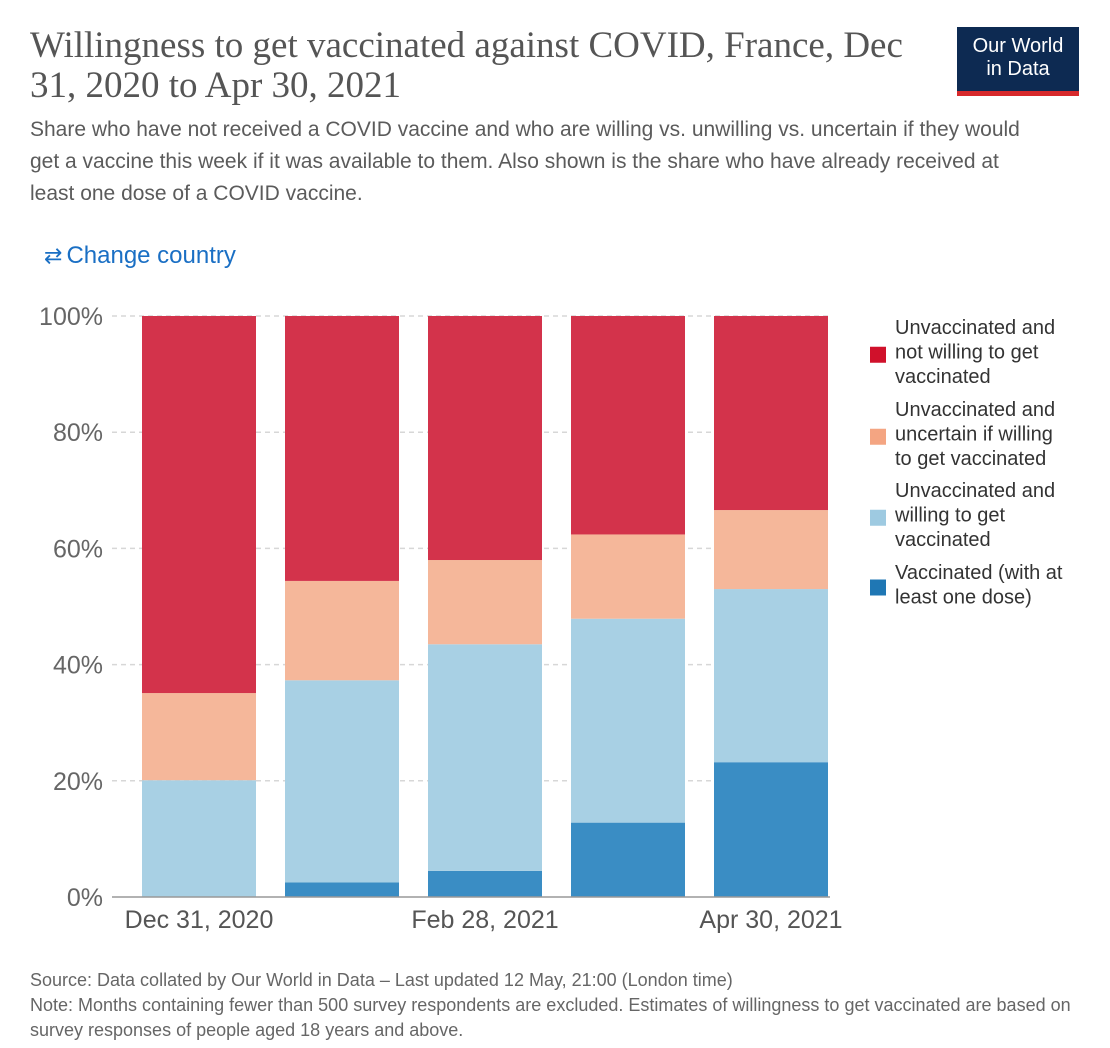 This screenshot has height=1048, width=1110. Describe the element at coordinates (1018, 46) in the screenshot. I see `logo-line-1: Our World` at that location.